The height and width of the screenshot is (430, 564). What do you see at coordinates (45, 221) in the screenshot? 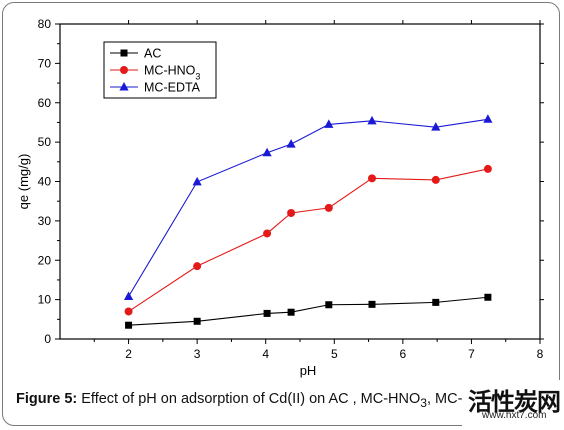
I see `y-tick-label: 30` at bounding box center [45, 221].